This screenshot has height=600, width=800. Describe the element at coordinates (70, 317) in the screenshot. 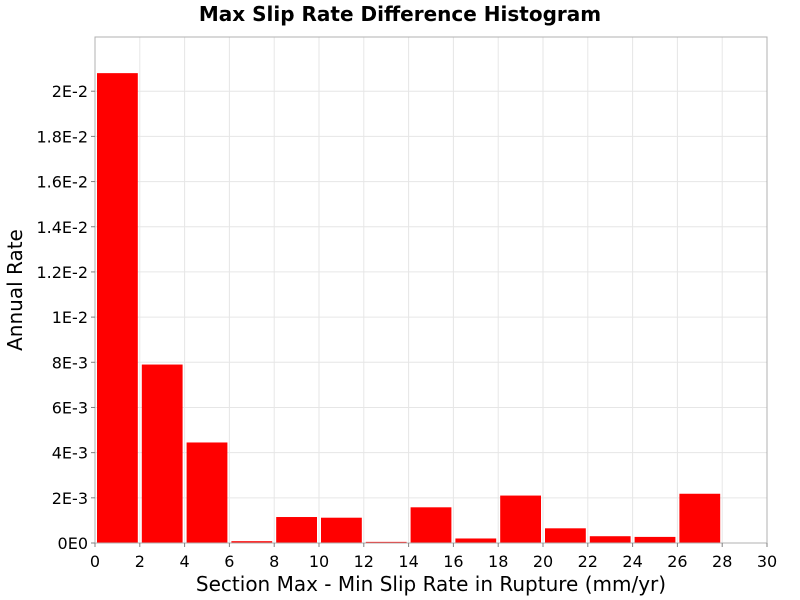

I see `y-tick-label: 1E-2` at that location.